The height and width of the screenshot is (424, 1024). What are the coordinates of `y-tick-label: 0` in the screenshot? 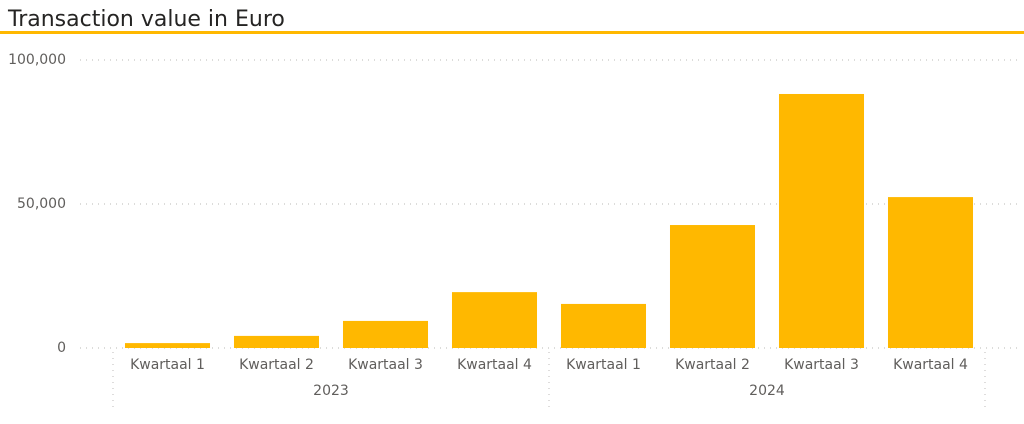 It's located at (61, 348).